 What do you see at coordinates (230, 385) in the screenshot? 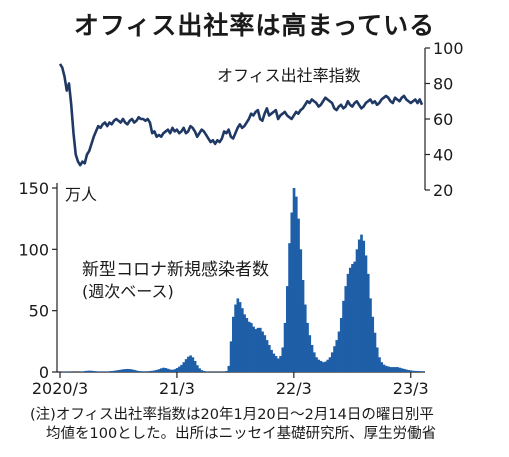
I see `x-ticks: 2020/3 21/3 22/3 23/3` at bounding box center [230, 385].